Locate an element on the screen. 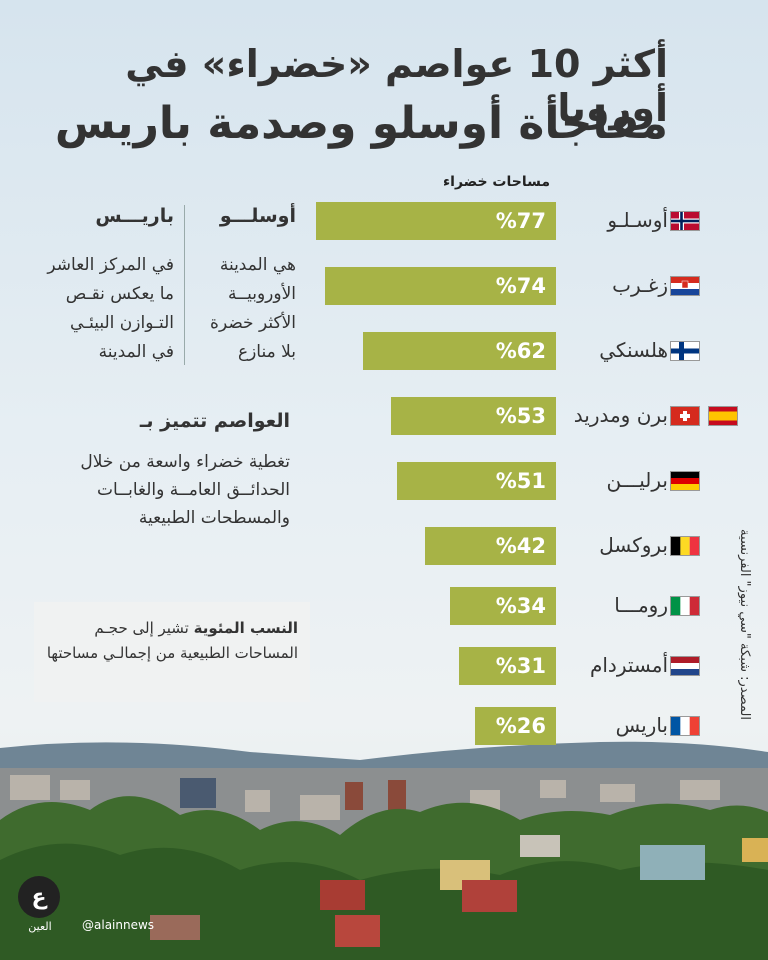  features-line: تغطية خضراء واسعة من خلال is located at coordinates (185, 462).